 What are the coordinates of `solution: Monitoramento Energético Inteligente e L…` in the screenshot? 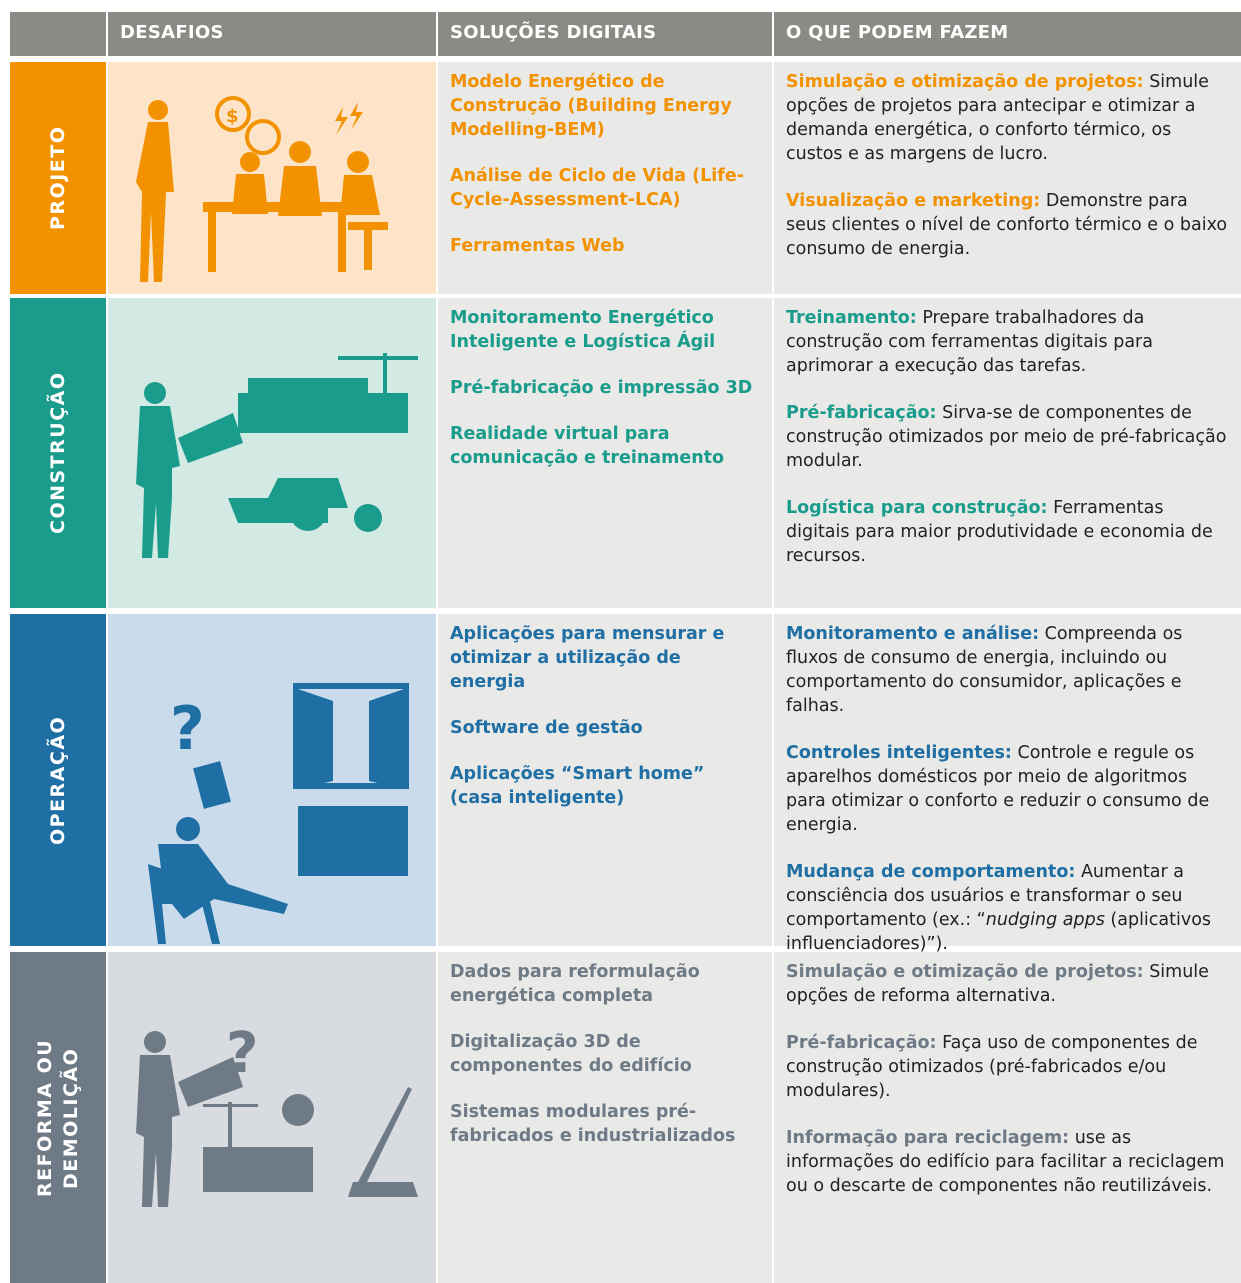 It's located at (583, 330).